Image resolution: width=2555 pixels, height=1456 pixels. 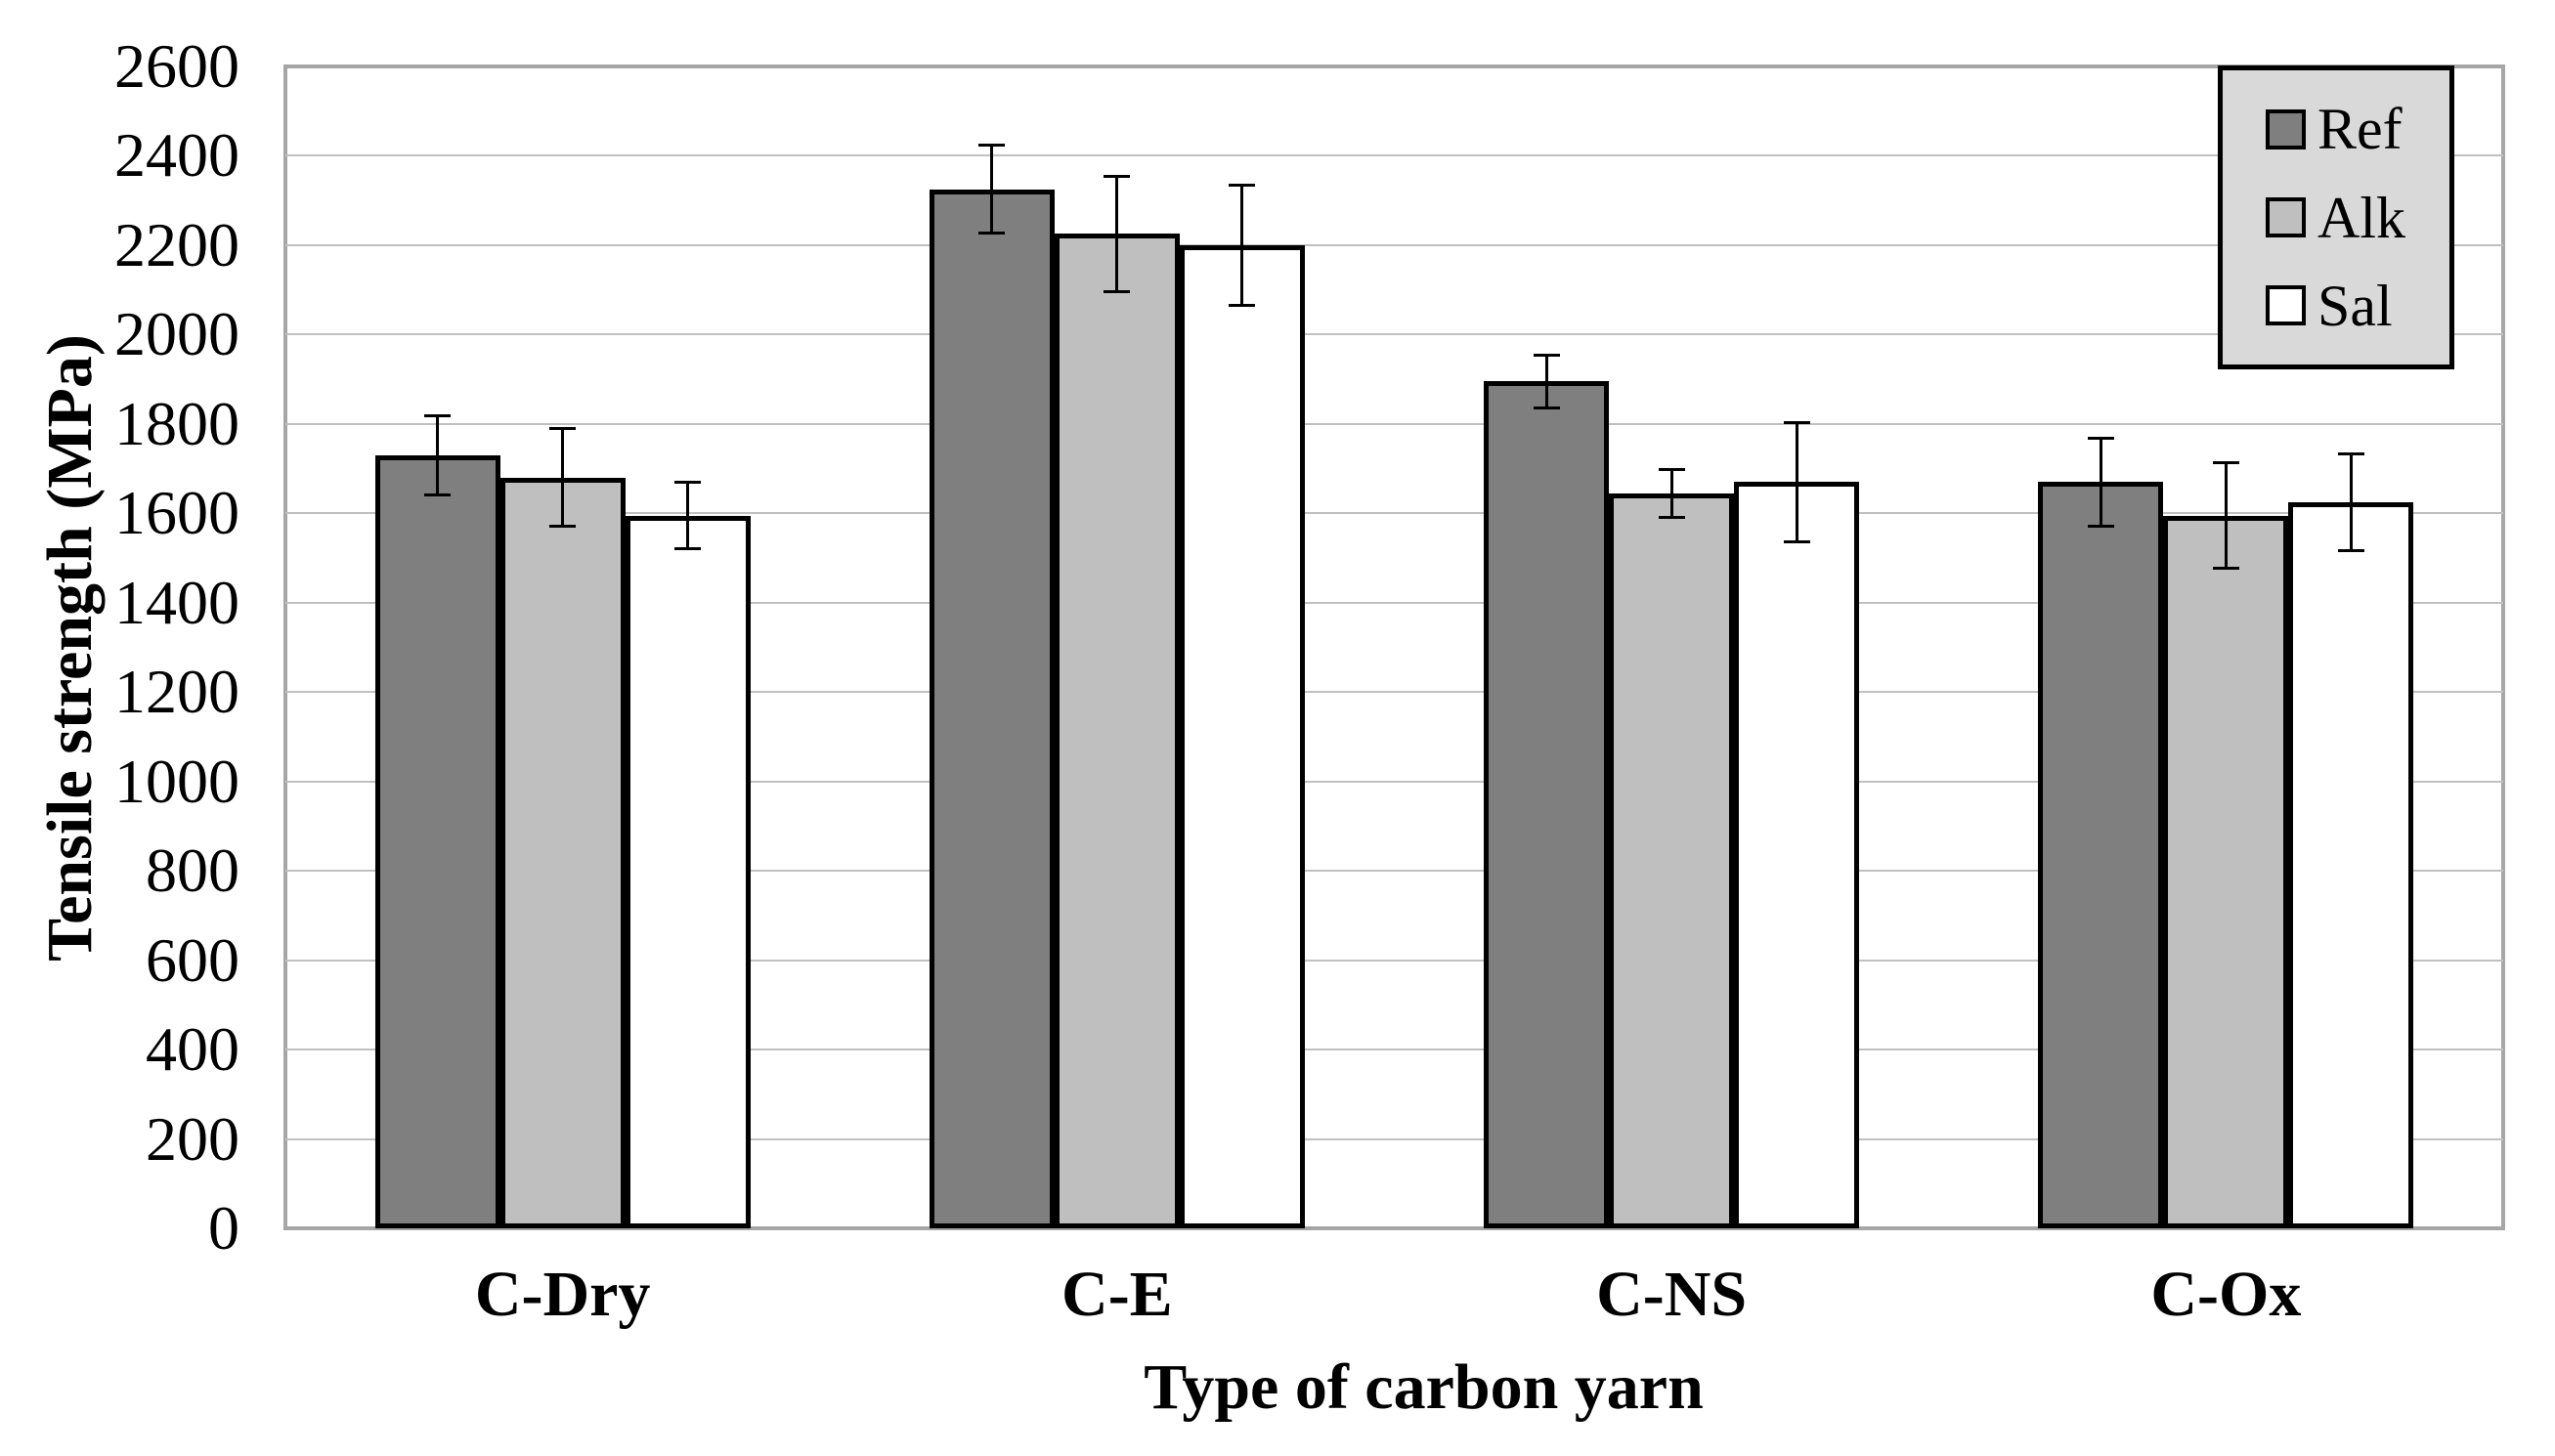 What do you see at coordinates (1424, 1387) in the screenshot?
I see `x-axis-title: Type of carbon yarn` at bounding box center [1424, 1387].